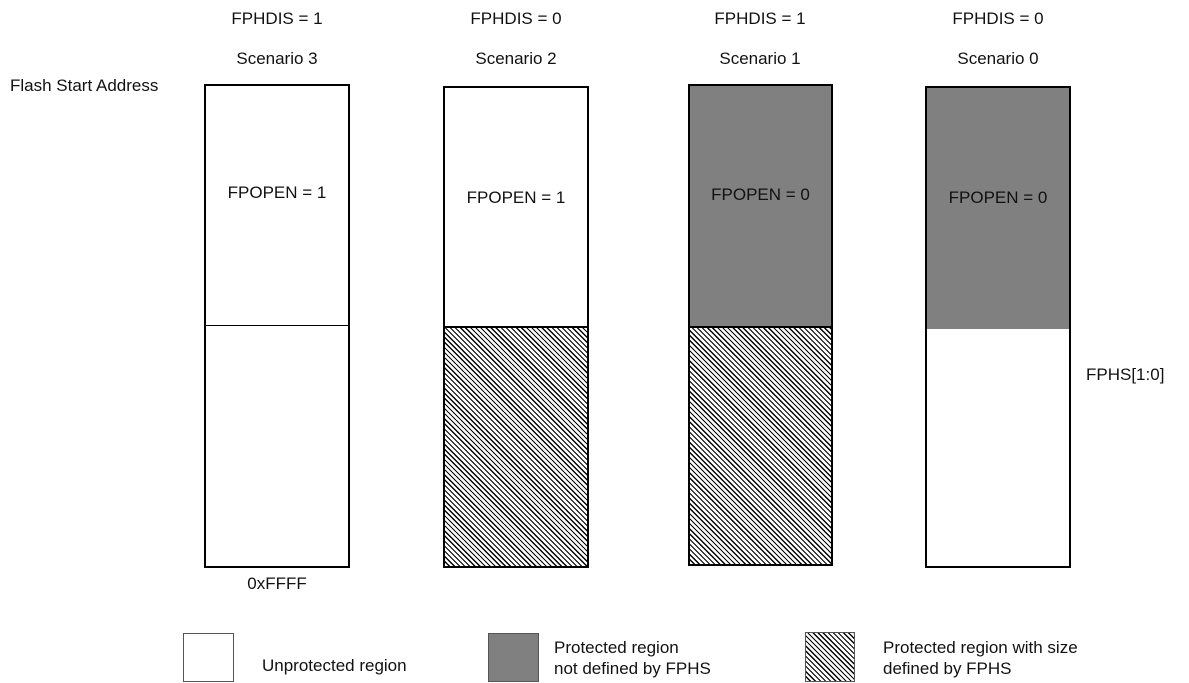 The width and height of the screenshot is (1189, 683). I want to click on scenario-1-top-region: FPOPEN = 0, so click(760, 206).